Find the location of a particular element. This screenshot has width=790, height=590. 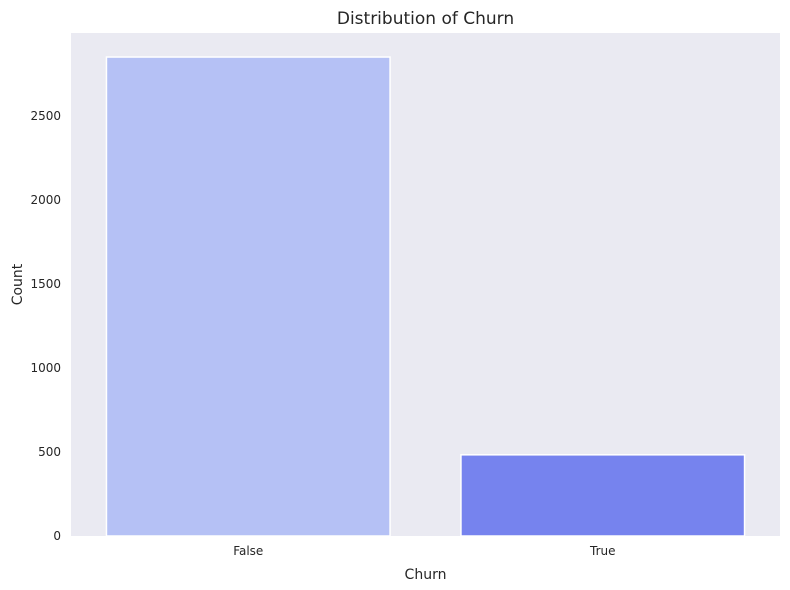

chart-title: Distribution of Churn is located at coordinates (425, 19).